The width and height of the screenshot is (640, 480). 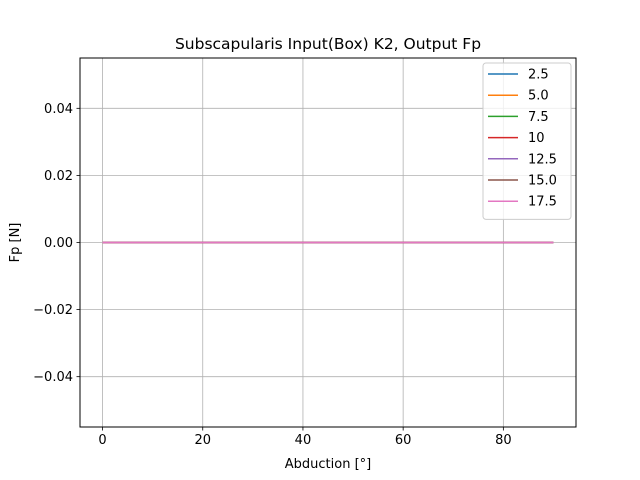 What do you see at coordinates (538, 117) in the screenshot?
I see `legend-label: 7.5` at bounding box center [538, 117].